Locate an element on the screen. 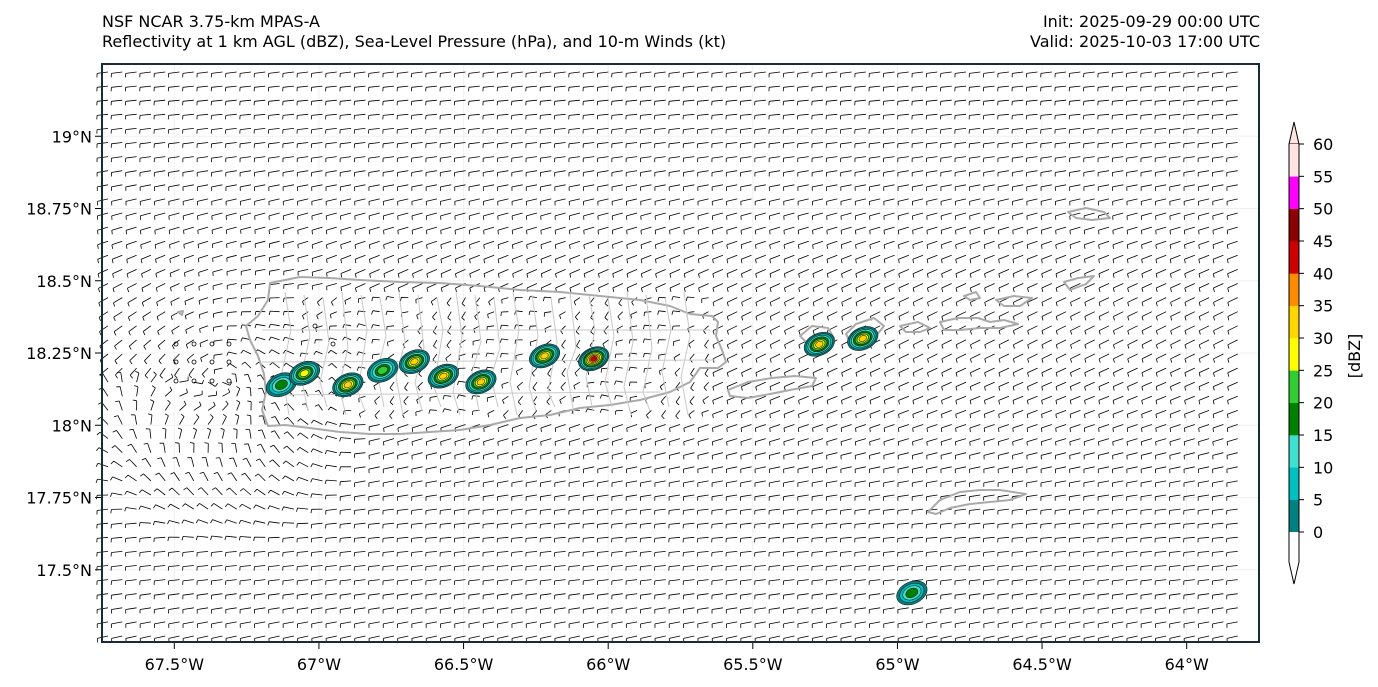 The width and height of the screenshot is (1378, 687). colorbar-tick-label: 5 is located at coordinates (1318, 500).